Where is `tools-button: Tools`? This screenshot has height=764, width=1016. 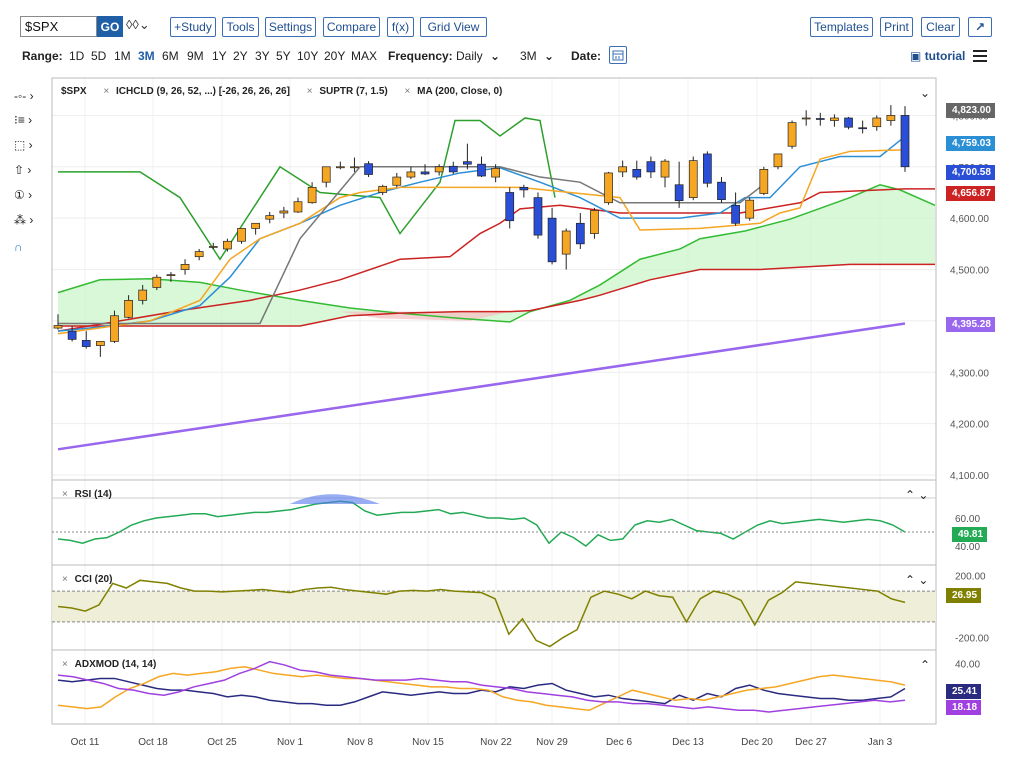
tools-button: Tools is located at coordinates (240, 27).